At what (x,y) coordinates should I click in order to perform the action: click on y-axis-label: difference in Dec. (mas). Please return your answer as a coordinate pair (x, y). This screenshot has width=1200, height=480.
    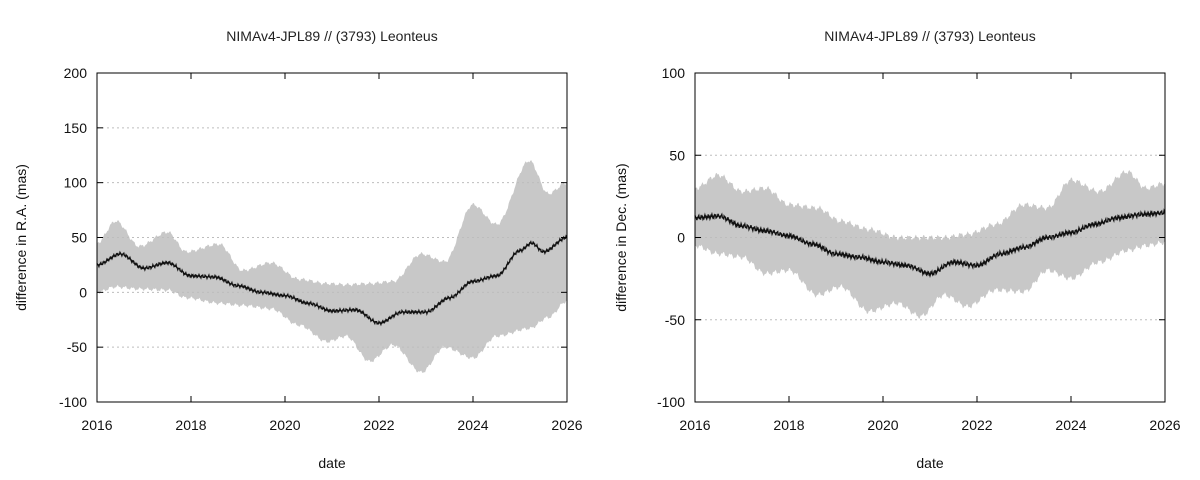
    Looking at the image, I should click on (621, 237).